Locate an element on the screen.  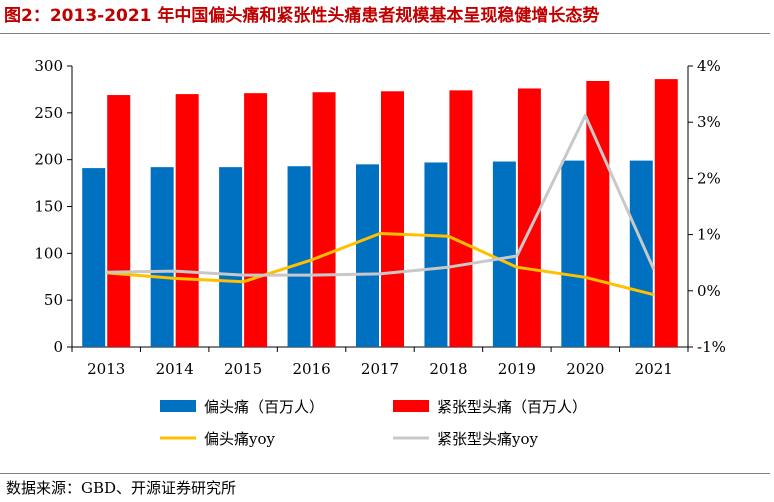
right-tick-label: -1% is located at coordinates (711, 347).